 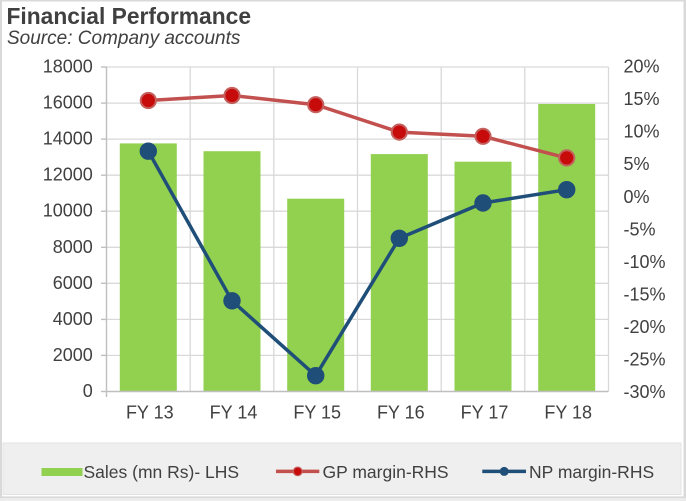 What do you see at coordinates (234, 412) in the screenshot?
I see `svg-text: FY 14` at bounding box center [234, 412].